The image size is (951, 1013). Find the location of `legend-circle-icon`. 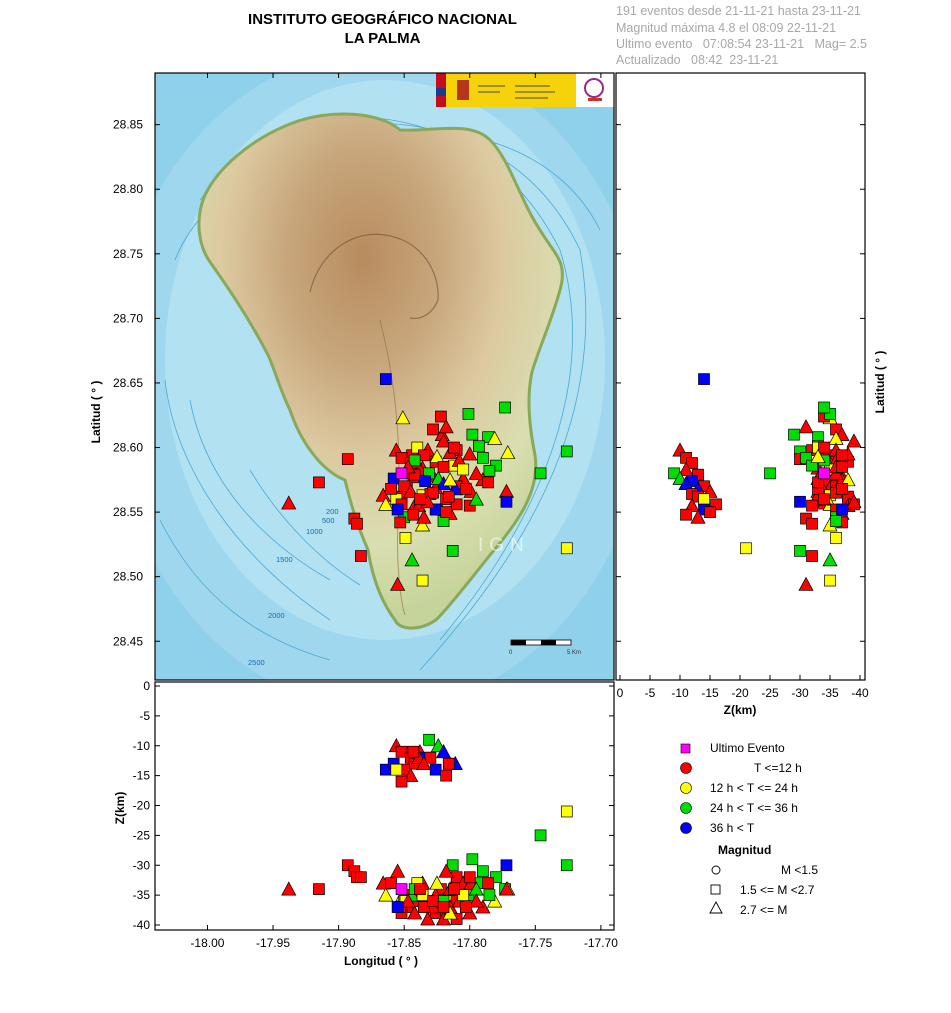

legend-circle-icon is located at coordinates (716, 870).